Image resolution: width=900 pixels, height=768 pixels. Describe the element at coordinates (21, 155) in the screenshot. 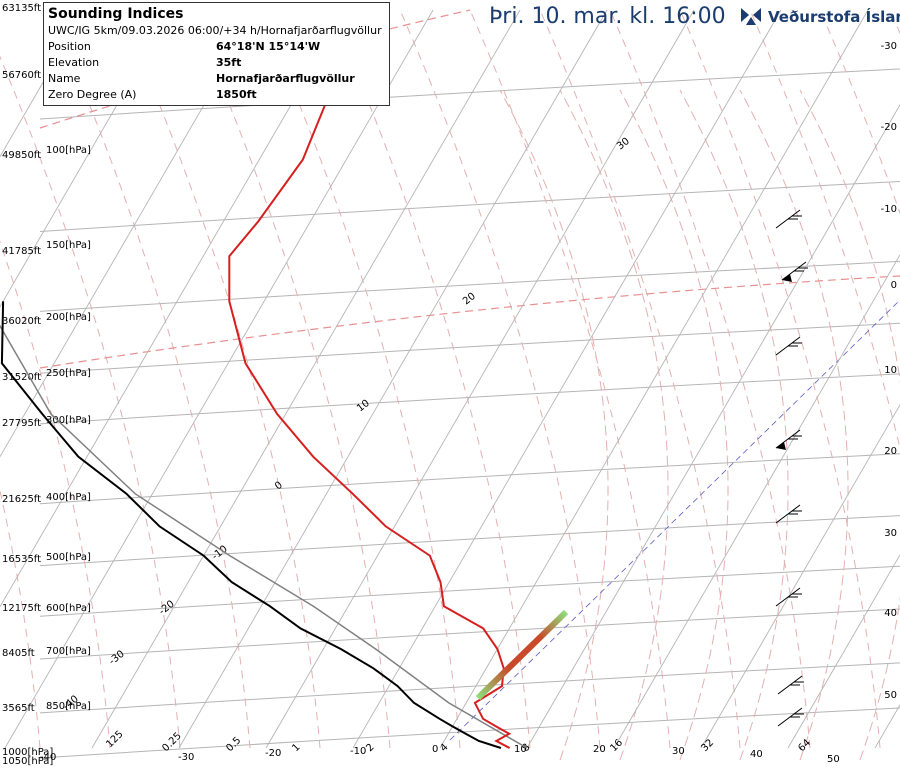

I see `altitude-label: 49850ft` at that location.